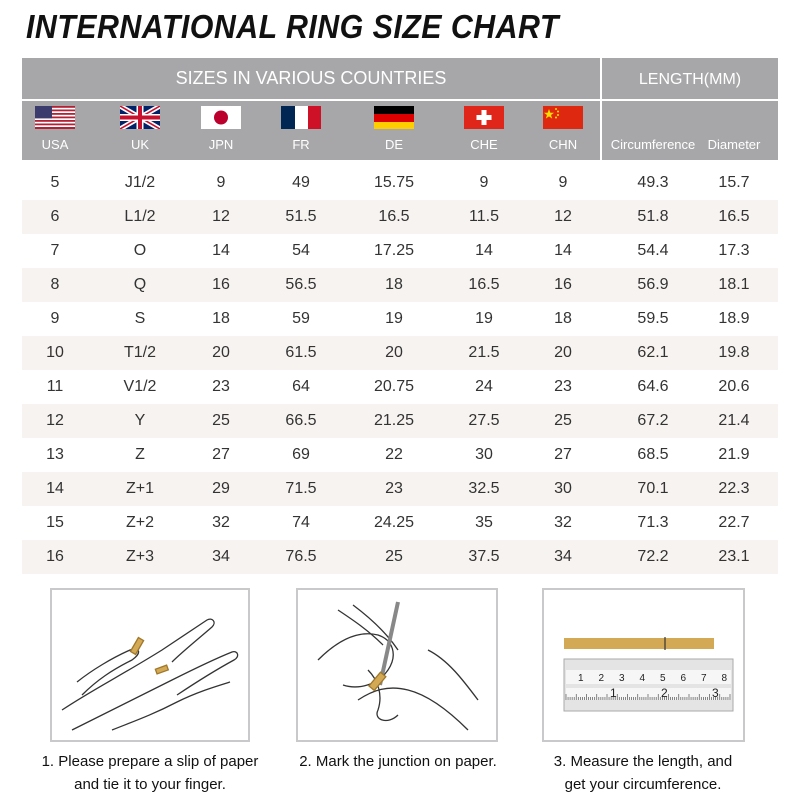  Describe the element at coordinates (653, 284) in the screenshot. I see `cell-circumference: 56.9` at that location.